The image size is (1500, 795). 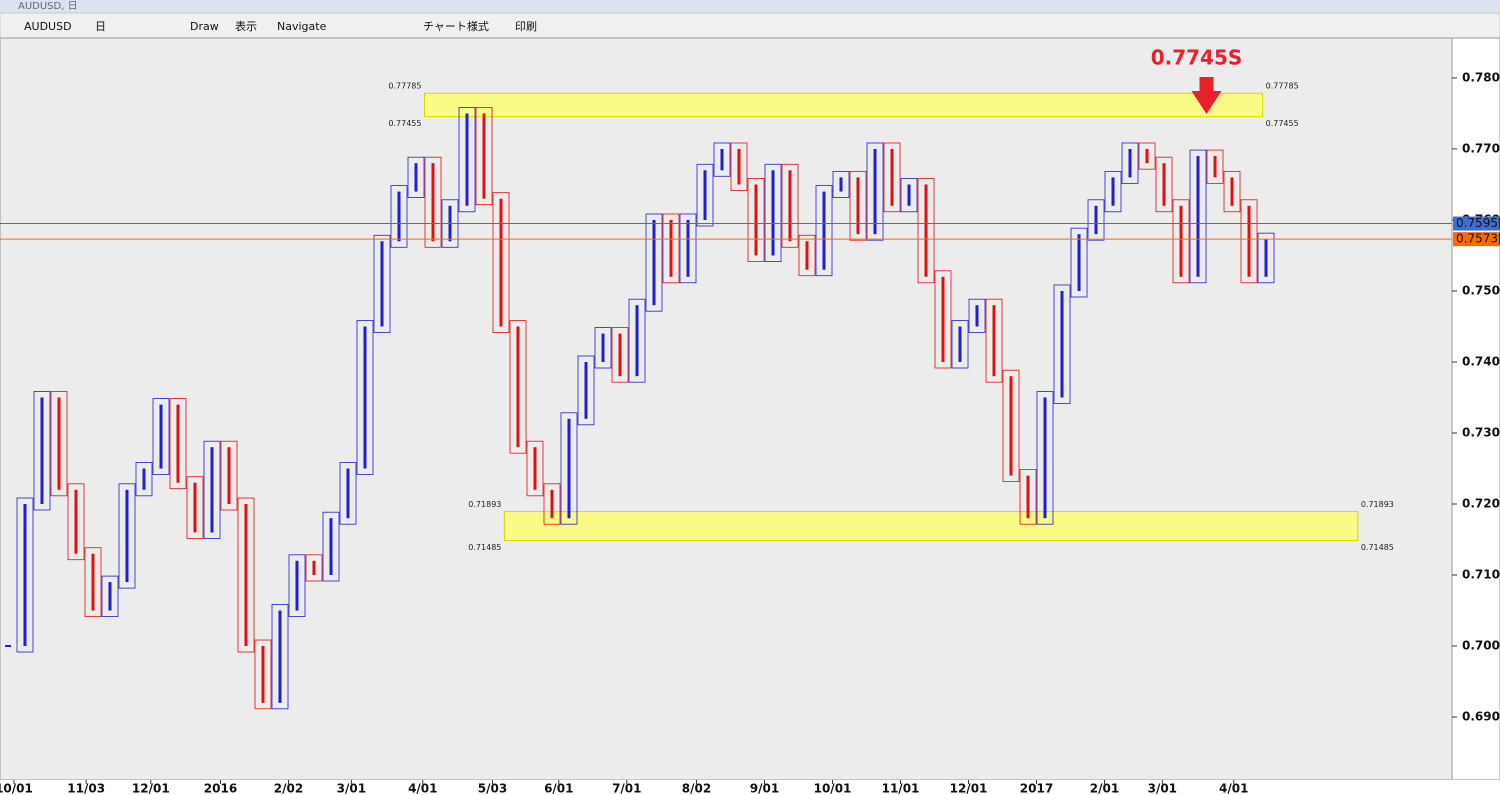 What do you see at coordinates (404, 123) in the screenshot?
I see `zone-label: 0.77455` at bounding box center [404, 123].